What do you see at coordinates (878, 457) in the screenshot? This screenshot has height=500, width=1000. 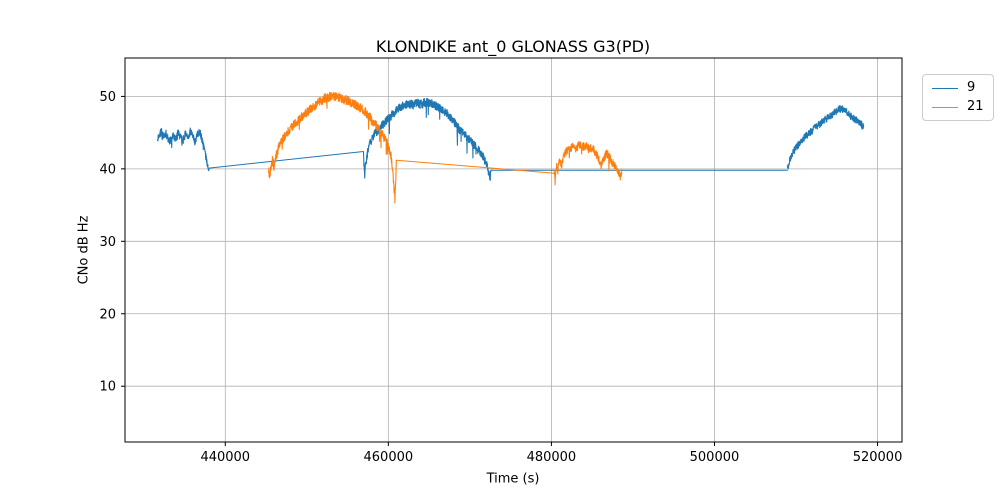 I see `x-tick-label: 520000` at bounding box center [878, 457].